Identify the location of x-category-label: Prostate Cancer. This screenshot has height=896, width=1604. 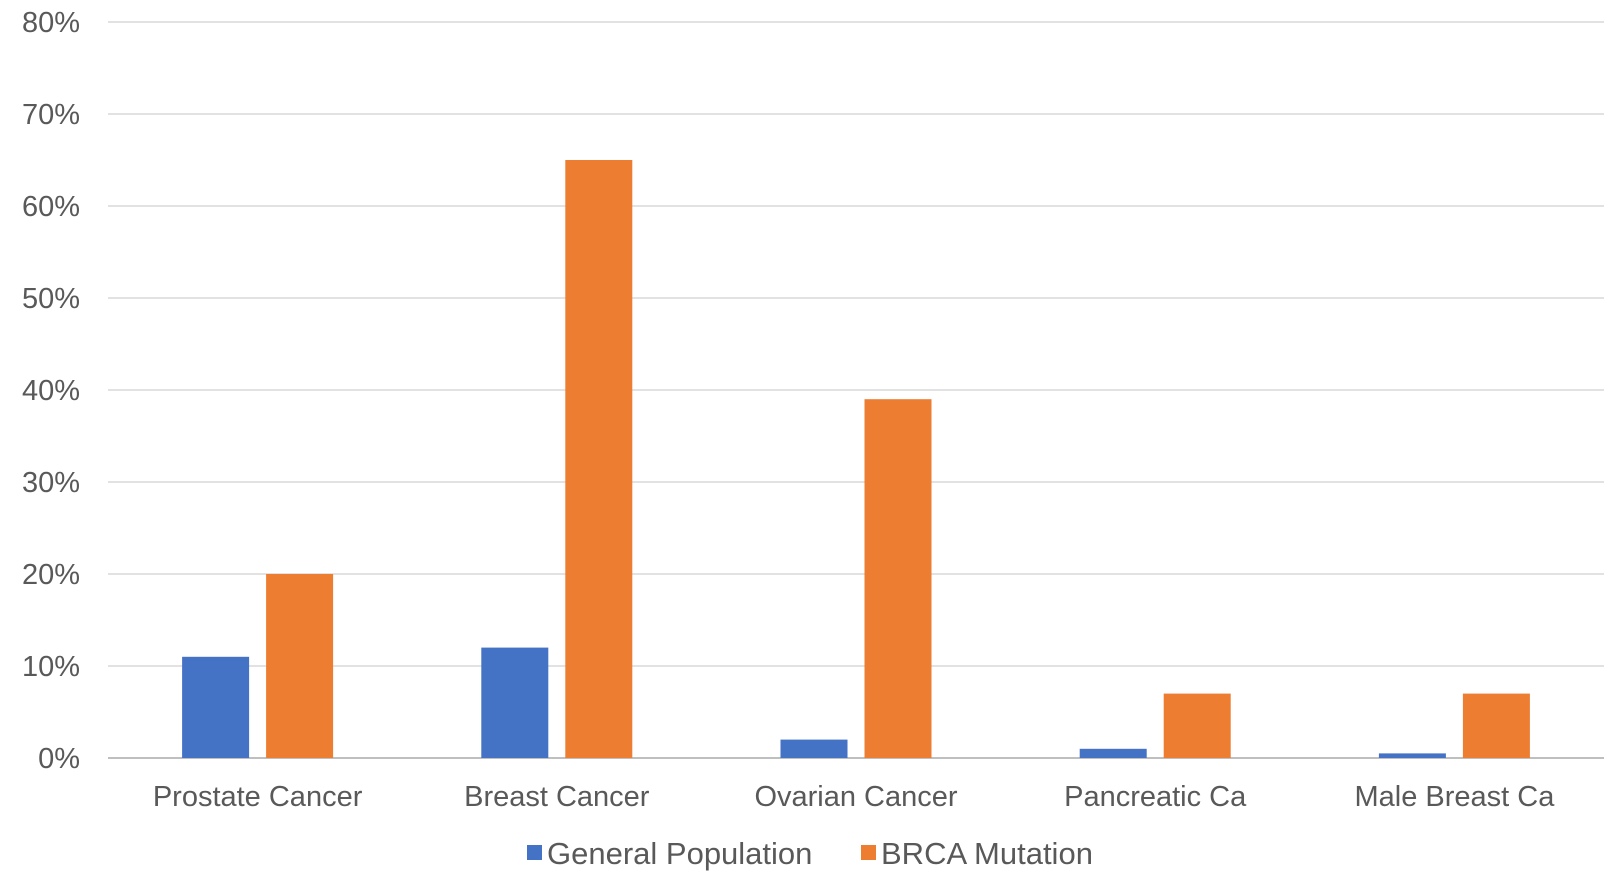
(258, 797).